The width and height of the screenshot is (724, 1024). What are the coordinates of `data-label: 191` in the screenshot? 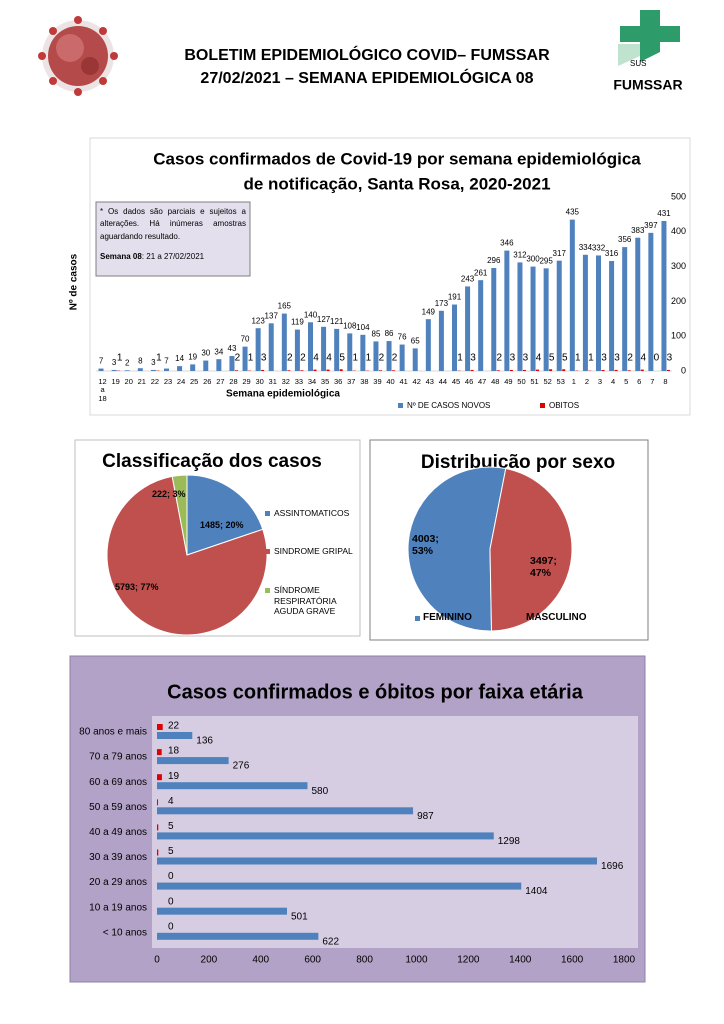 It's located at (455, 297).